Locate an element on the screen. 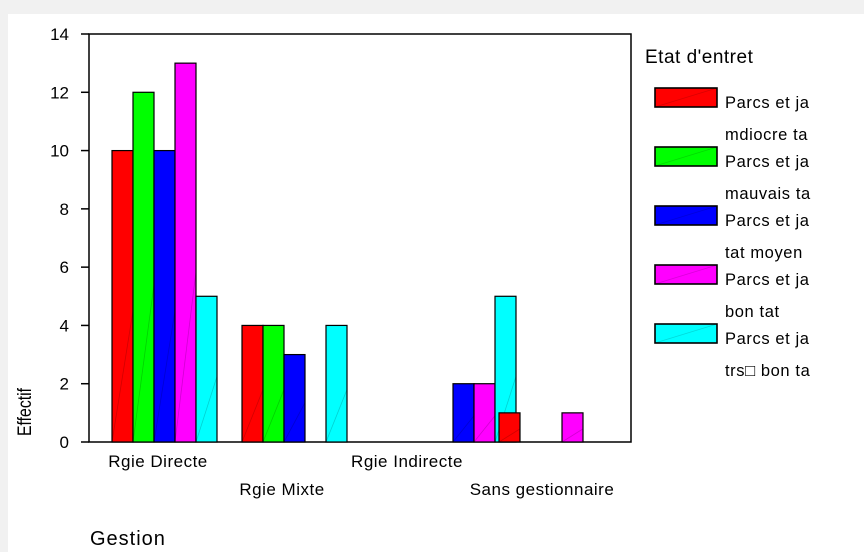 Image resolution: width=864 pixels, height=552 pixels. x-tick-label: Sans gestionnaire is located at coordinates (542, 489).